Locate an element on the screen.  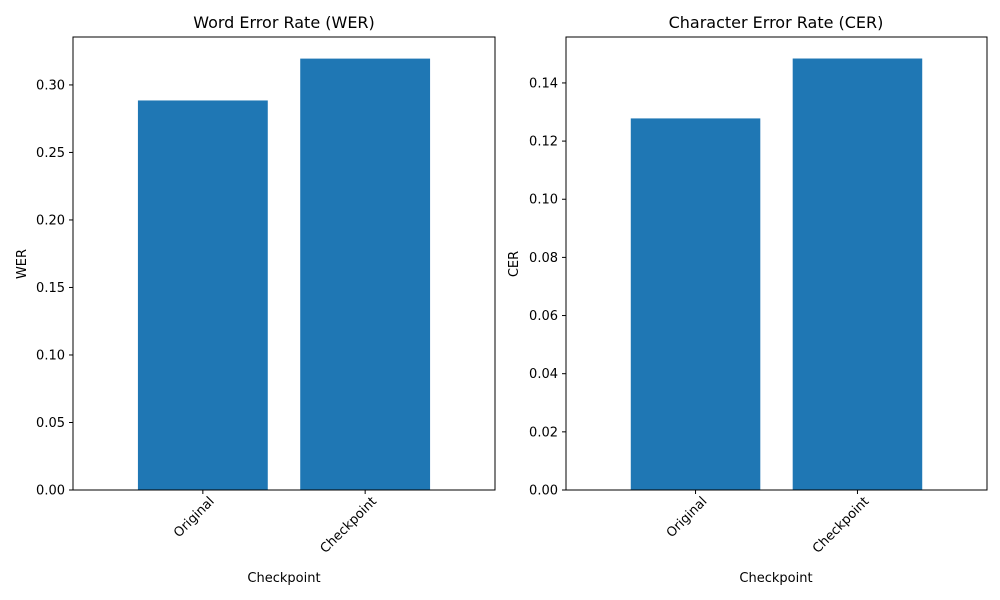
wer-bar-checkpoint is located at coordinates (365, 274).